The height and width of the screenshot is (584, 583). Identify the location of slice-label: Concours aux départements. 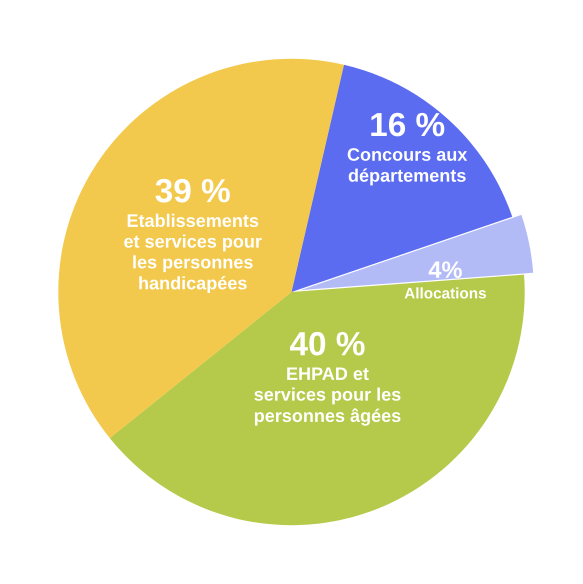
(408, 167).